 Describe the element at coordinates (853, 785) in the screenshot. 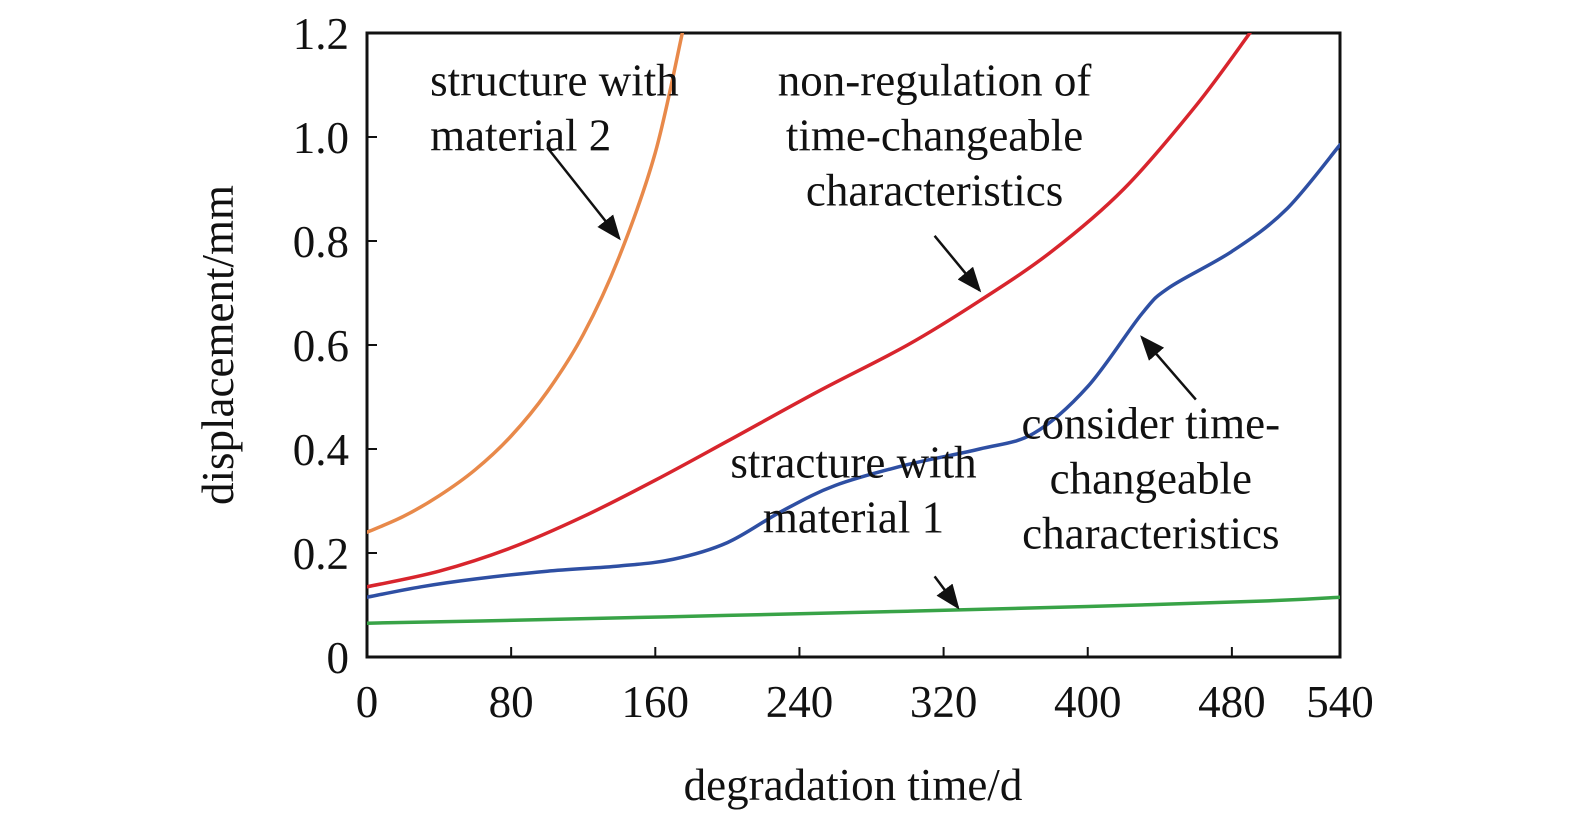

I see `x-axis-title: degradation time/d` at that location.